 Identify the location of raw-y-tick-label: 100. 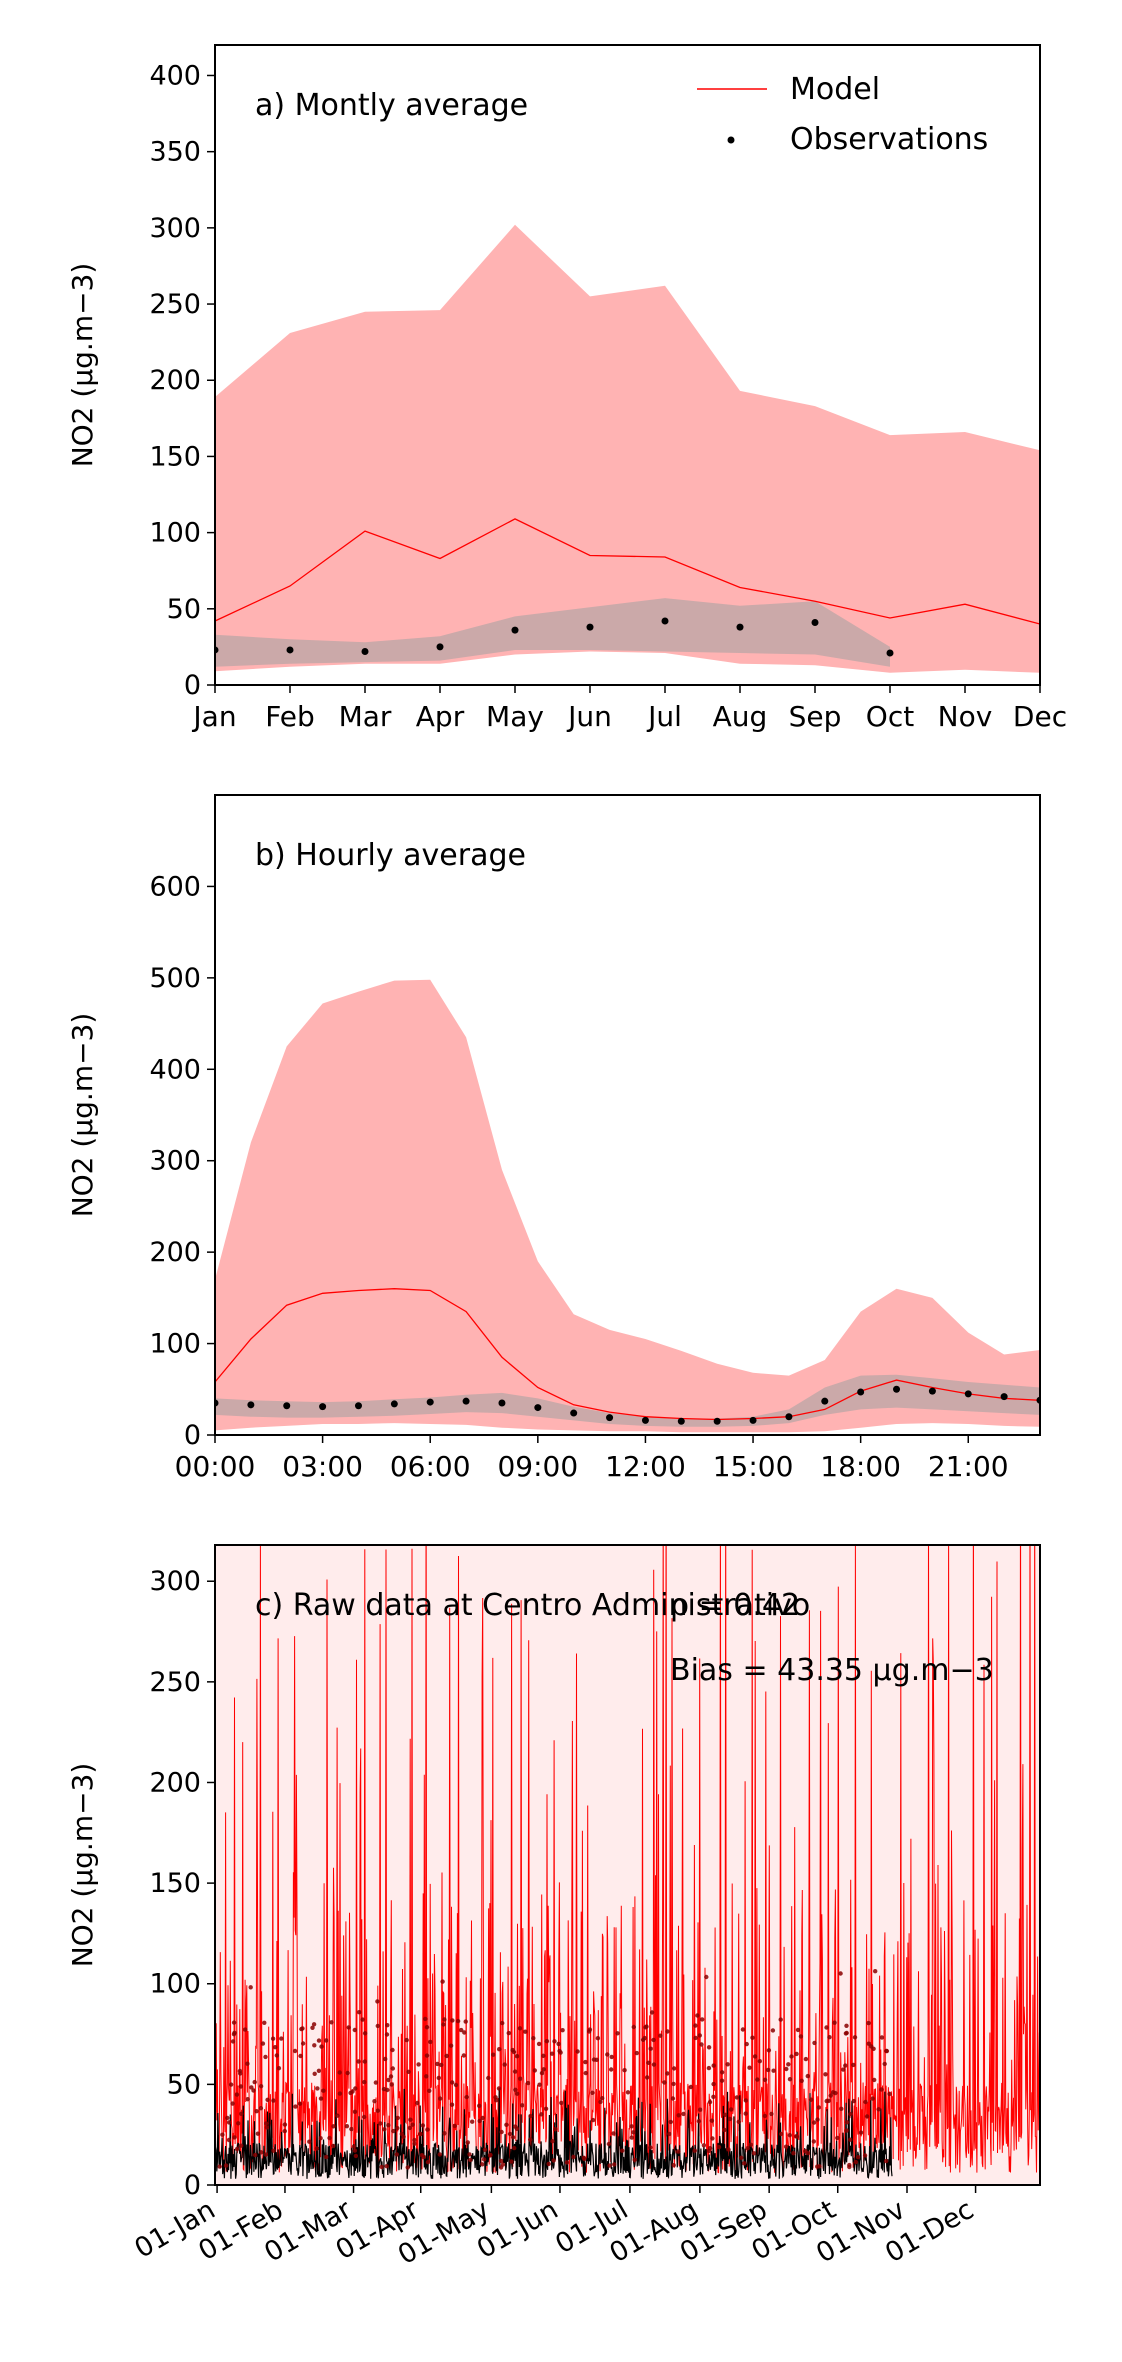
(175, 1984).